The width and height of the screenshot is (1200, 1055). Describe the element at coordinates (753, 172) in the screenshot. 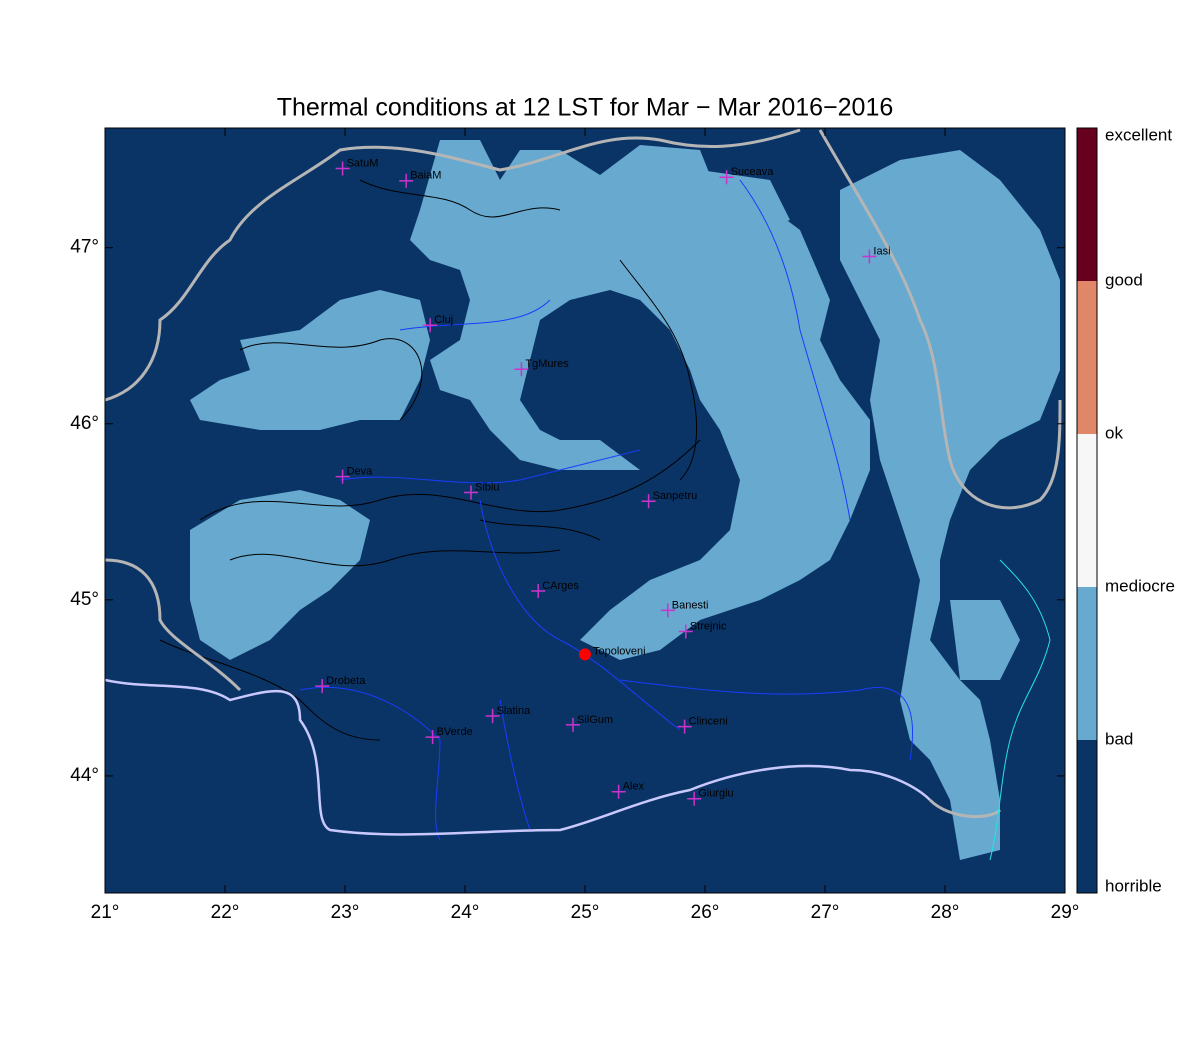

I see `station-label: Suceava` at that location.